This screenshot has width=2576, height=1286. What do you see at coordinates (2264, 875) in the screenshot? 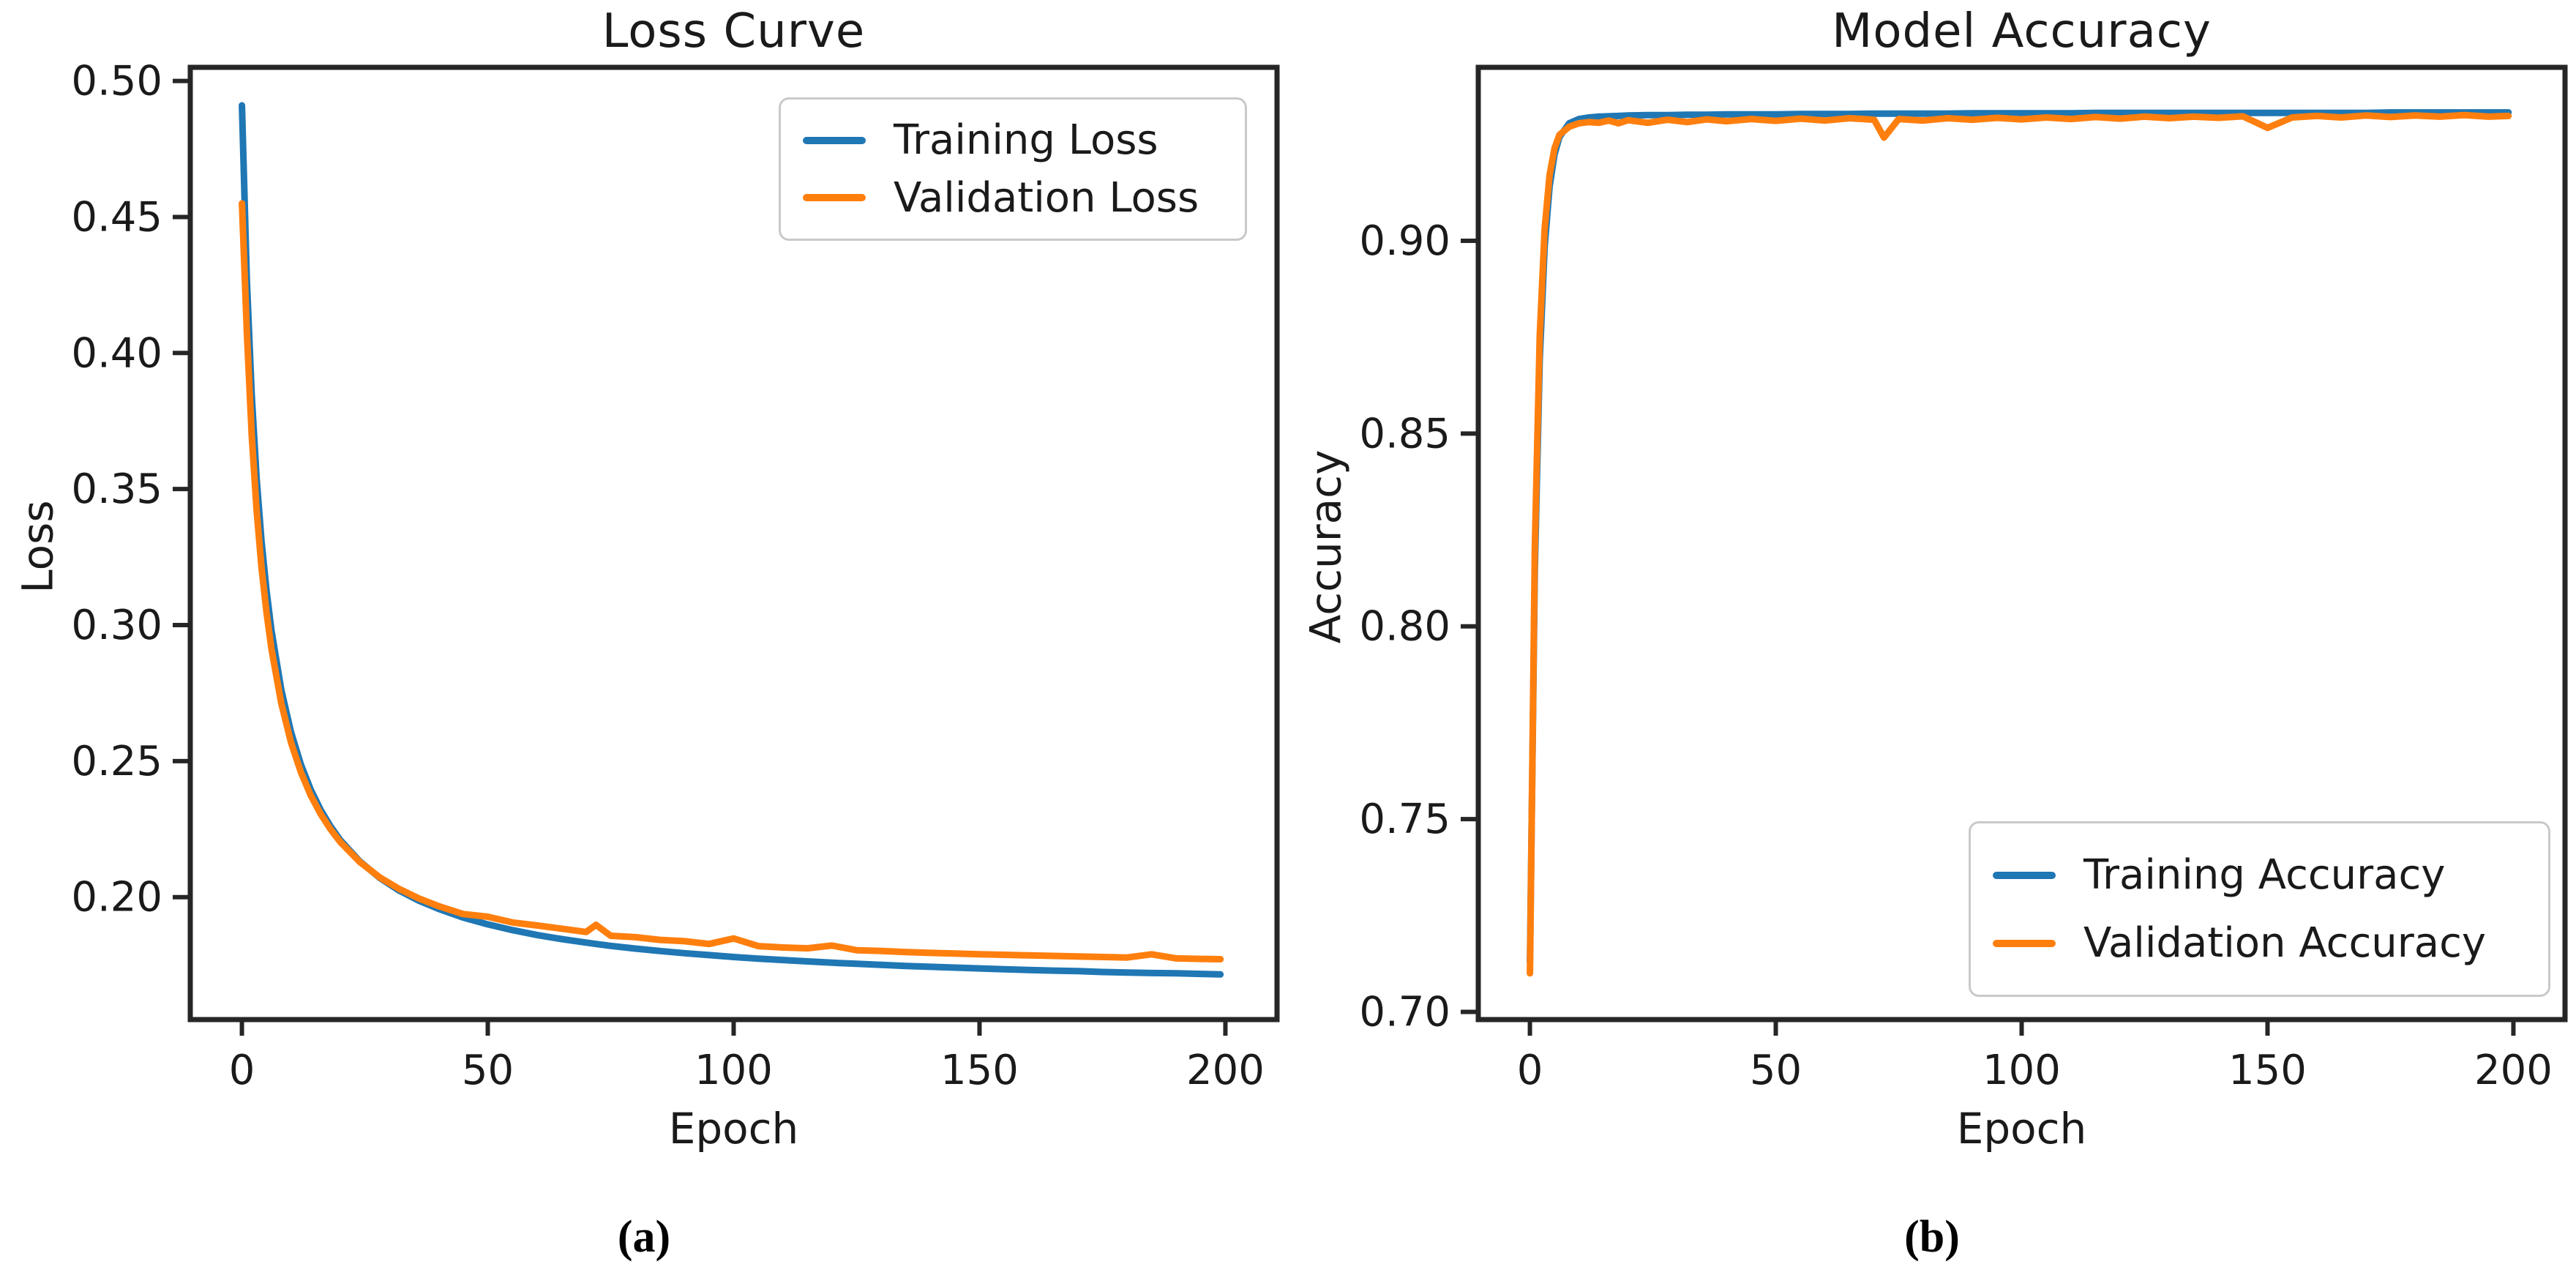
I see `legend-label-training-accuracy: Training Accuracy` at bounding box center [2264, 875].